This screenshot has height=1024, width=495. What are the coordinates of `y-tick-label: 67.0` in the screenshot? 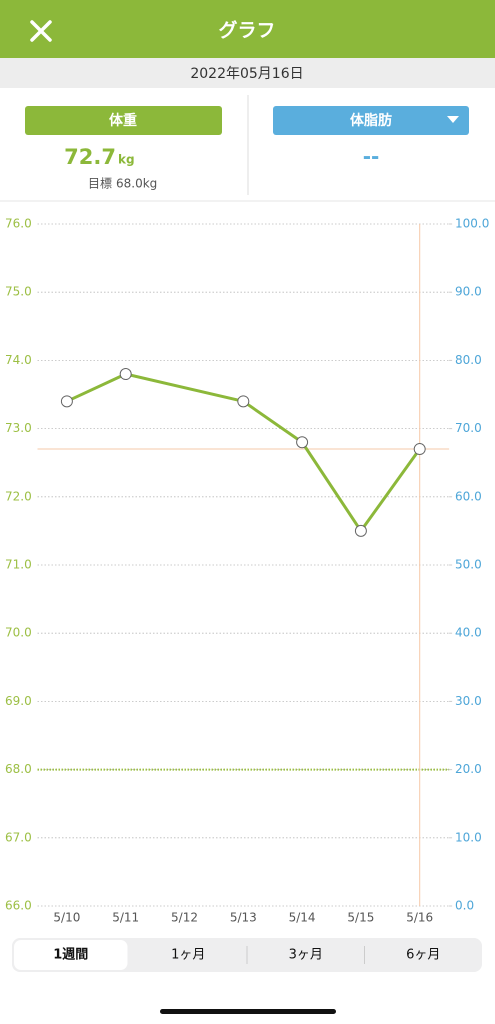 It's located at (18, 837).